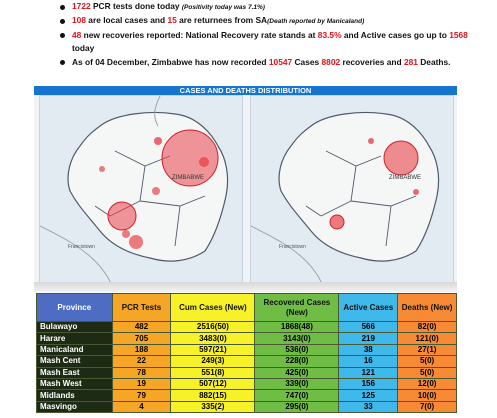  I want to click on table-cell: 228(0), so click(297, 361).